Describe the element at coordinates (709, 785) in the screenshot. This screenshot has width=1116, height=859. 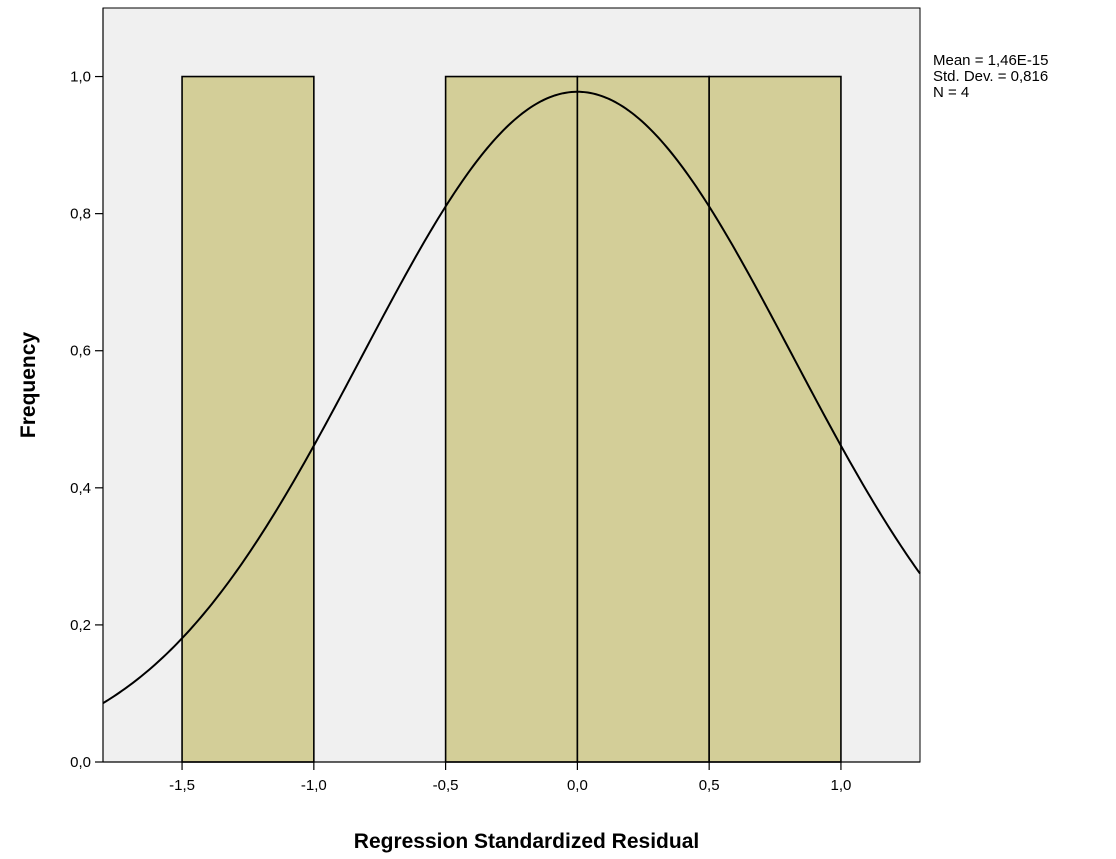
I see `x-tick-label: 0,5` at that location.